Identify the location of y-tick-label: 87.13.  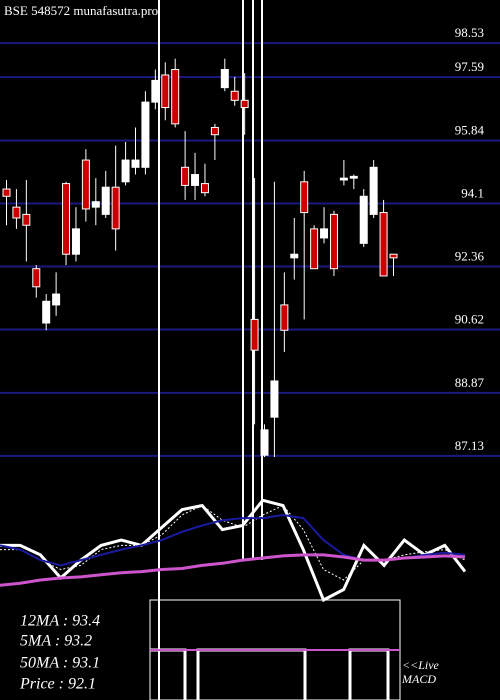
(469, 445).